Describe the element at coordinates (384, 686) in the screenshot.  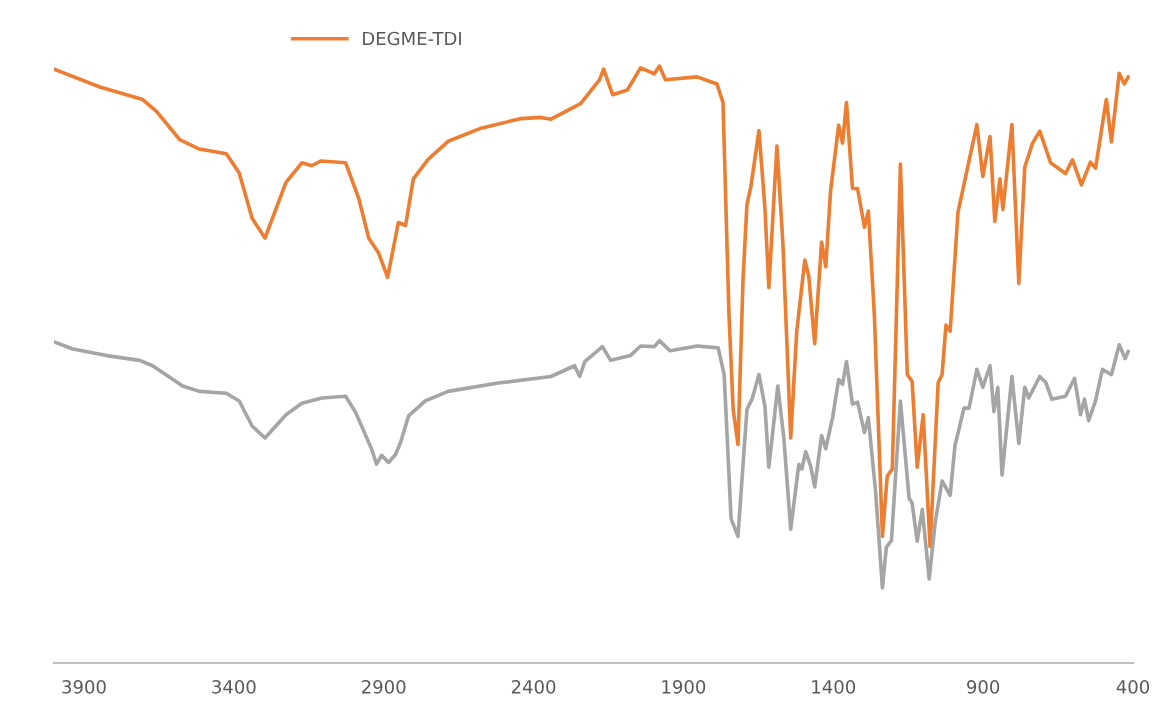
I see `x-tick-label: 2900` at that location.